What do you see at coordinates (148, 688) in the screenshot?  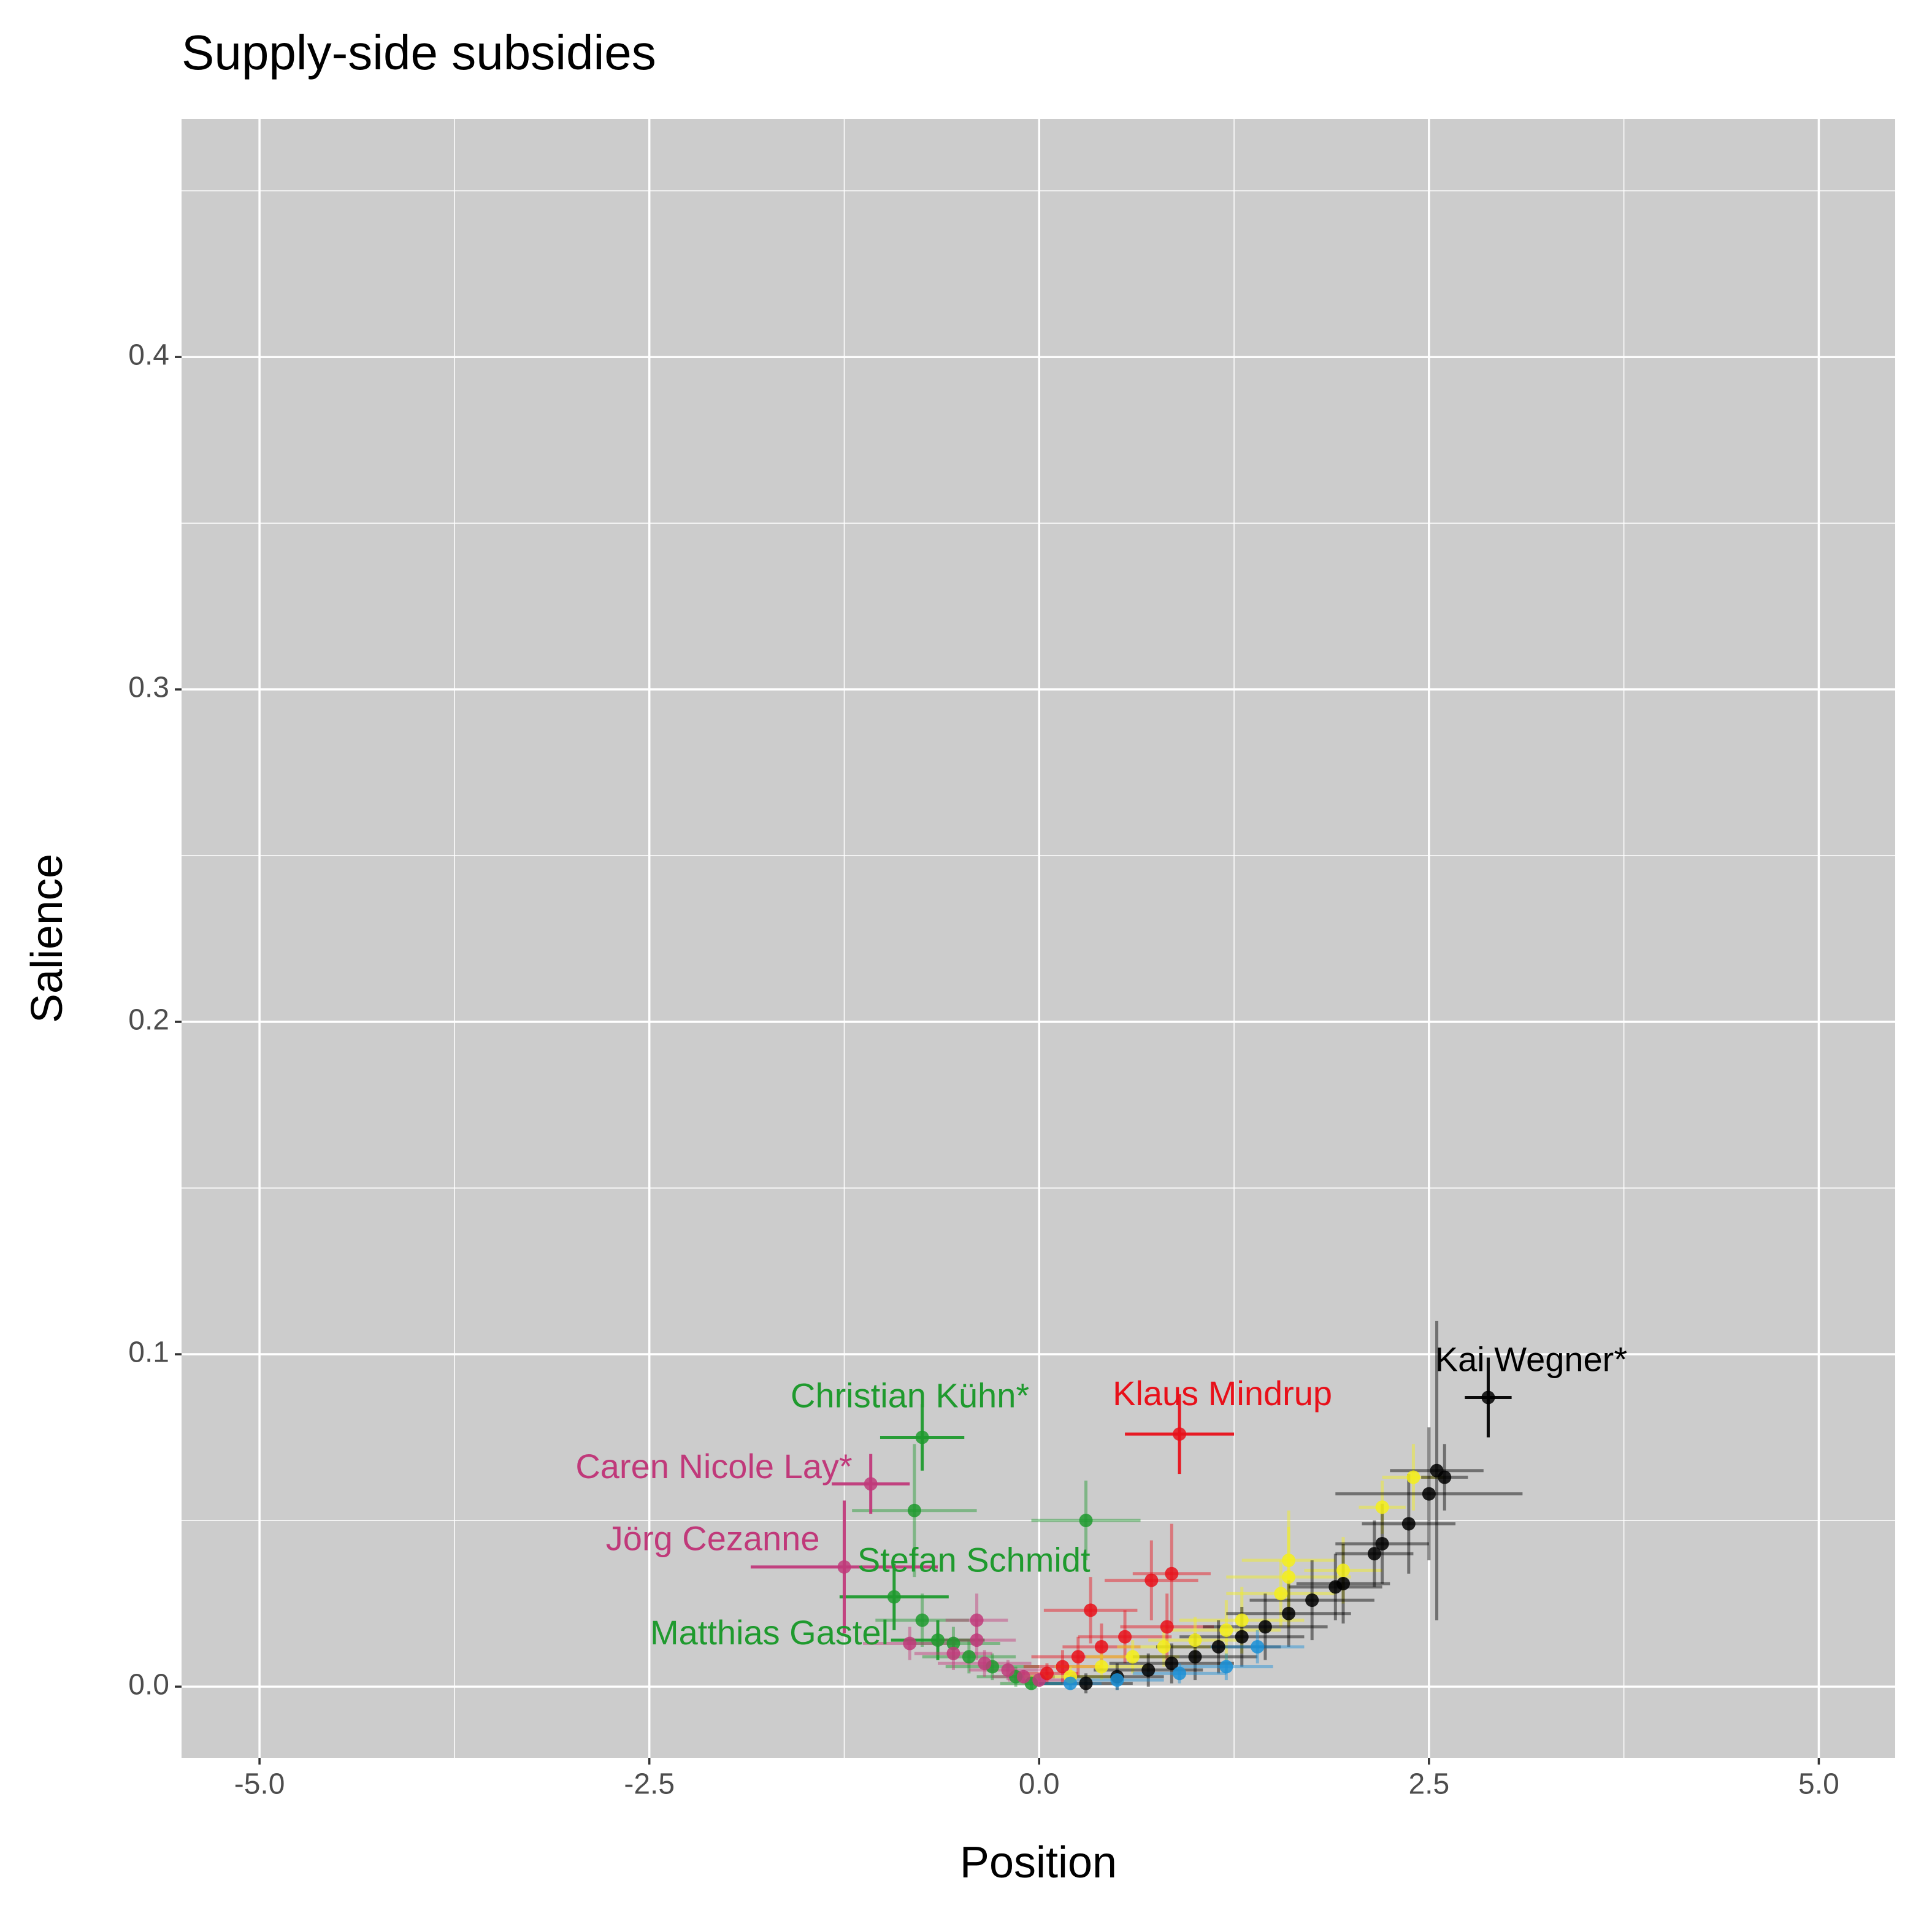 I see `y-tick-label: 0.3` at bounding box center [148, 688].